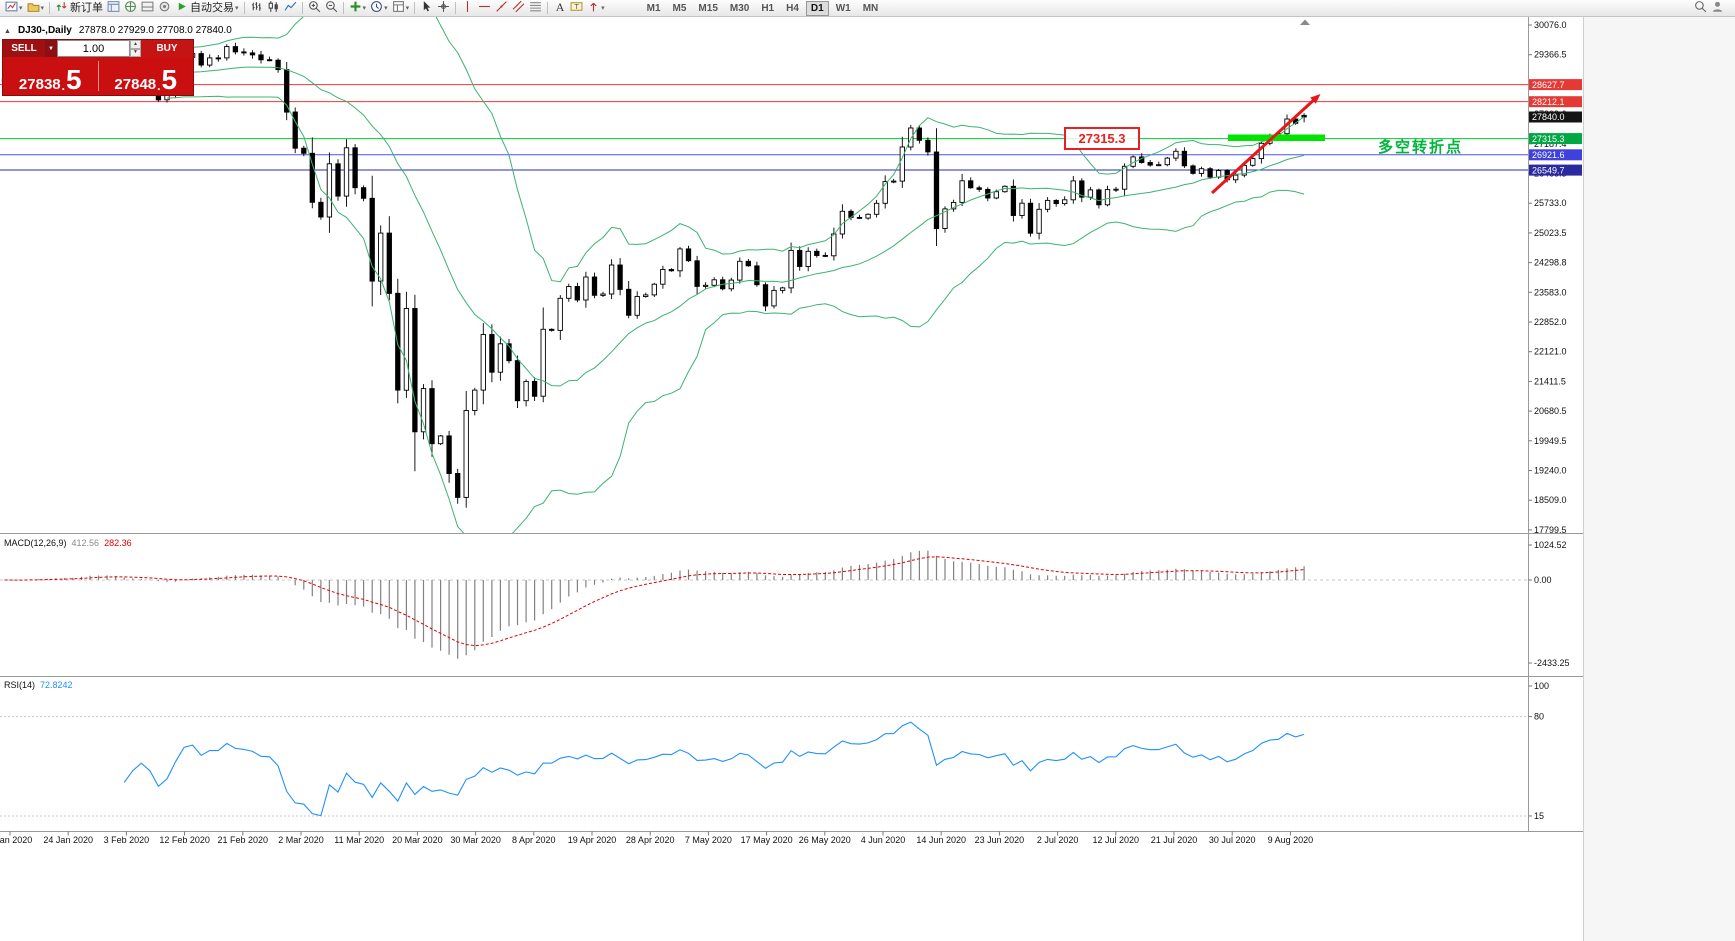  Describe the element at coordinates (680, 8) in the screenshot. I see `timeframe-m5-button: M5` at that location.